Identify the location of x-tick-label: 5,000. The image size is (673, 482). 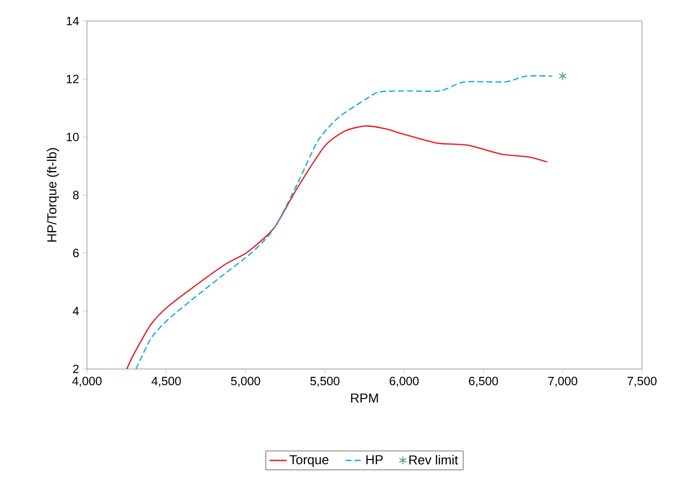
(245, 381).